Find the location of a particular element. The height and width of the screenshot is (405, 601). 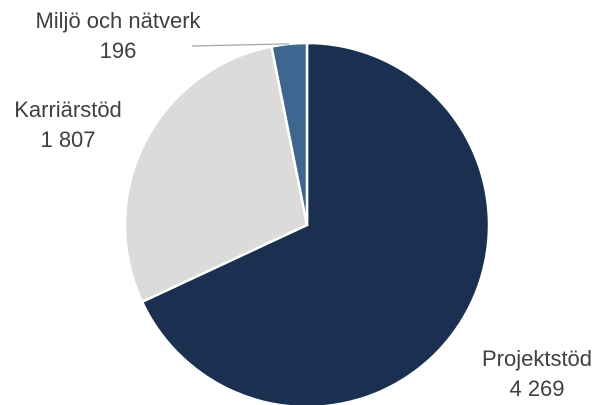

slice-label-miljo-och-natverk: Miljö och nätverk is located at coordinates (118, 20).